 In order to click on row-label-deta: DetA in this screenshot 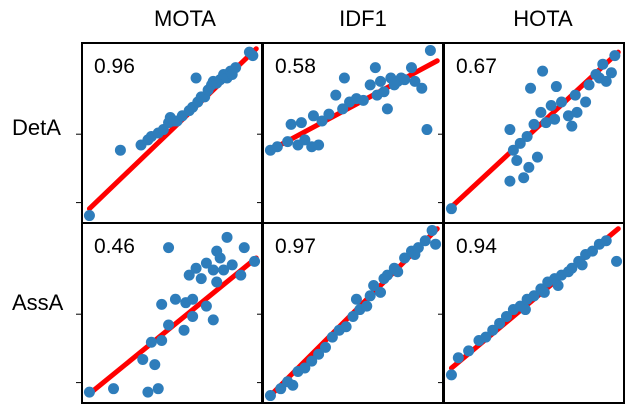, I will do `click(36, 127)`.